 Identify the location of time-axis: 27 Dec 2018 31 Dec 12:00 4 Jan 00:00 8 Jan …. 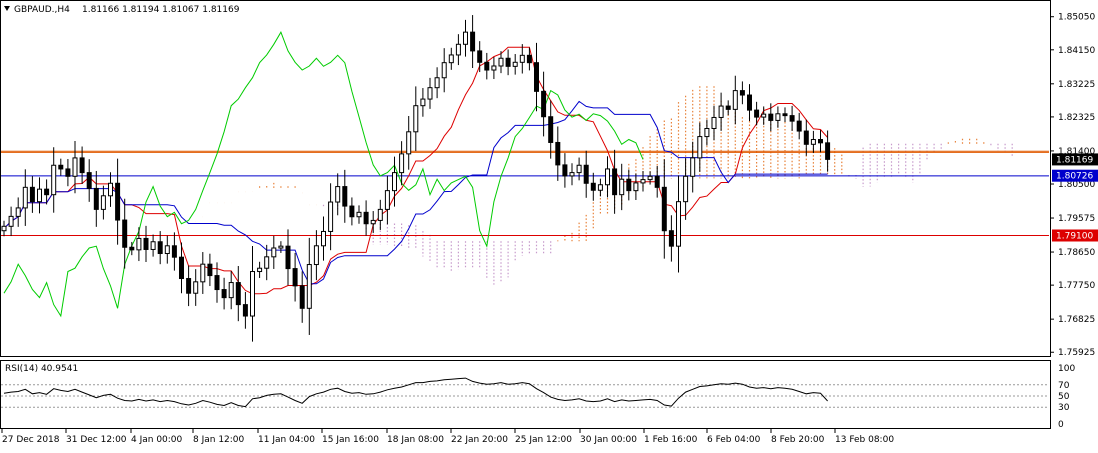
(447, 437).